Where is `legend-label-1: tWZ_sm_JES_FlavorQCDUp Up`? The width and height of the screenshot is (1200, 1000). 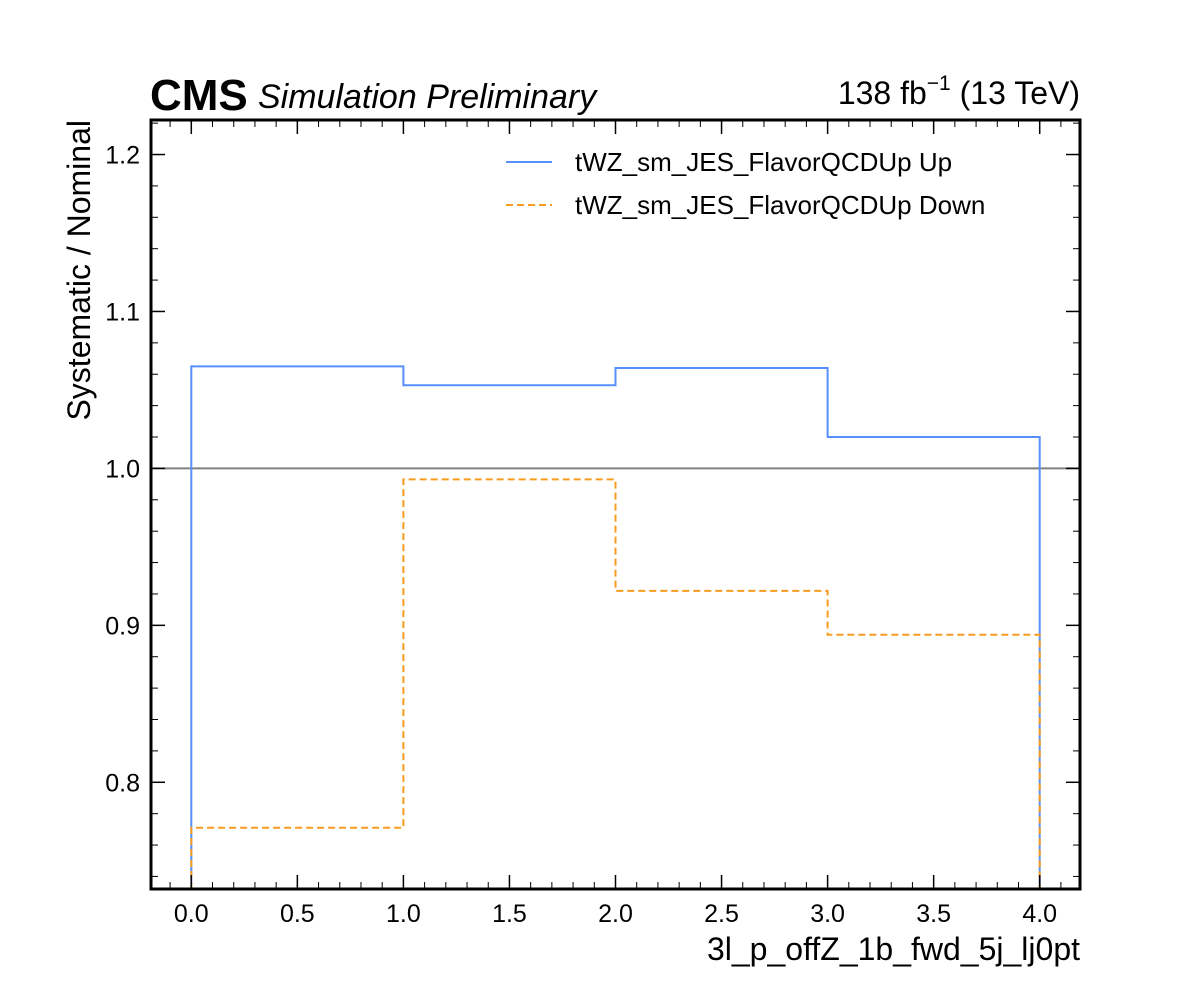
legend-label-1: tWZ_sm_JES_FlavorQCDUp Up is located at coordinates (763, 162).